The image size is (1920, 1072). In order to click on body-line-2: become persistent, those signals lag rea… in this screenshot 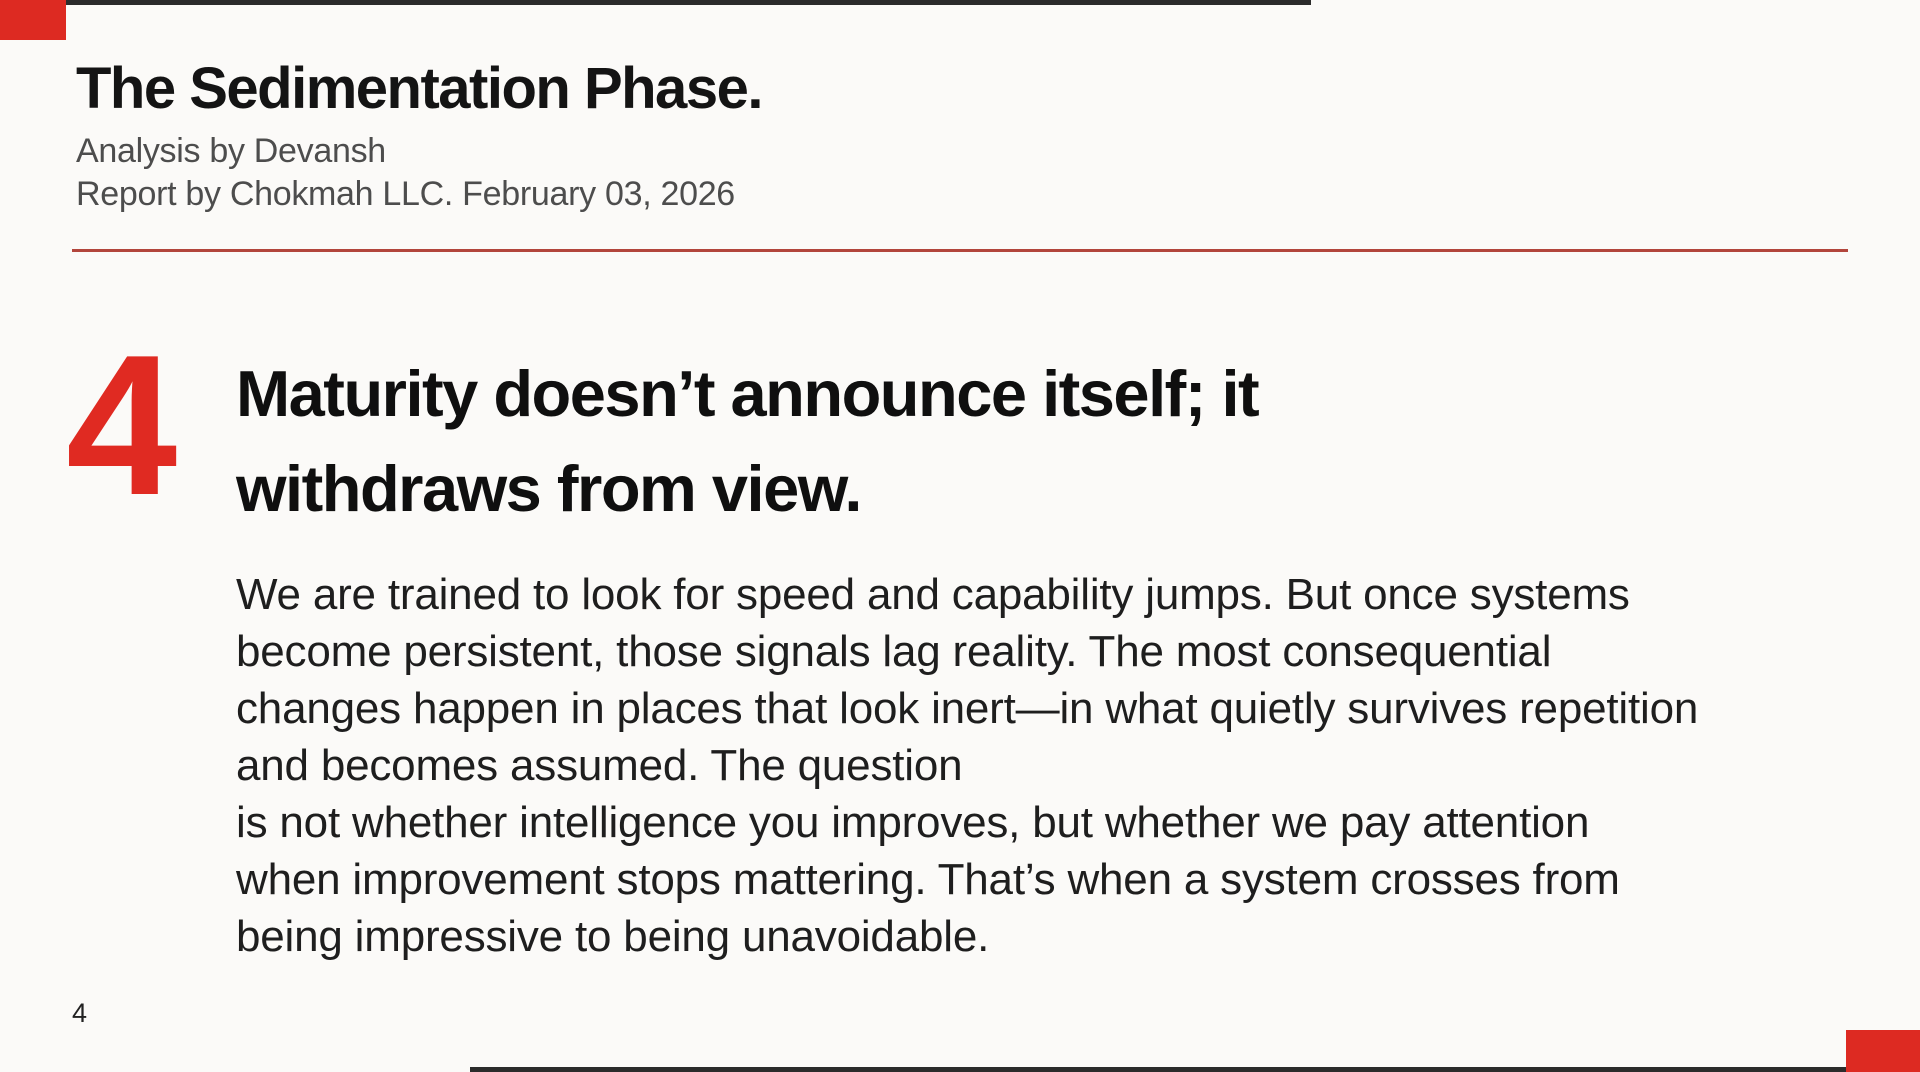, I will do `click(894, 651)`.